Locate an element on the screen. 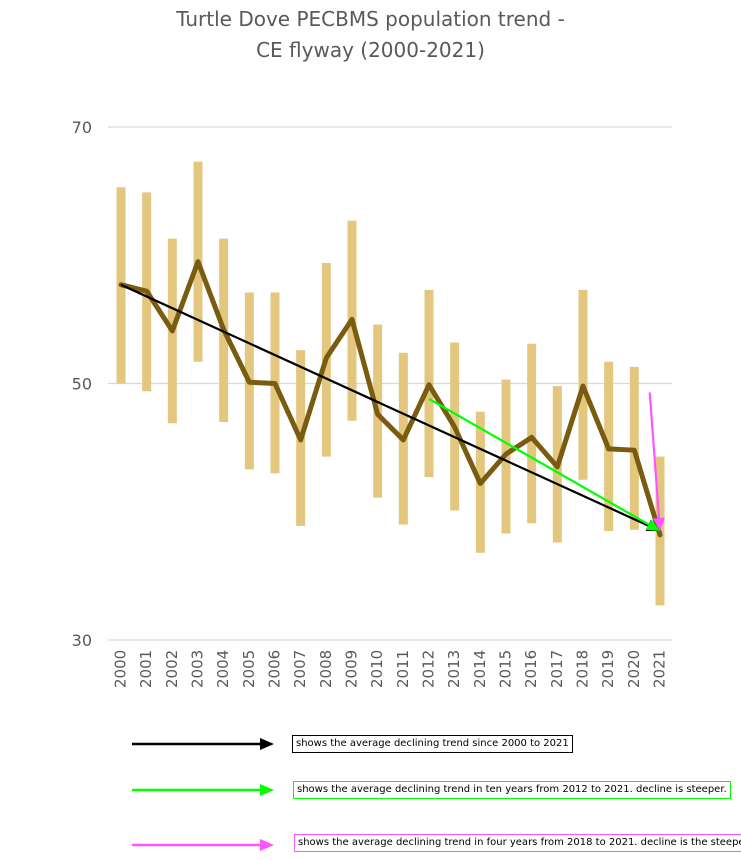  x-tick-label-2001: 2001 is located at coordinates (146, 669).